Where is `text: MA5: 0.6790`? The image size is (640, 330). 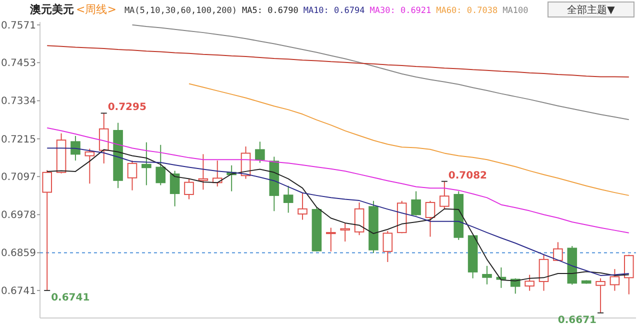 text: MA5: 0.6790 is located at coordinates (270, 11).